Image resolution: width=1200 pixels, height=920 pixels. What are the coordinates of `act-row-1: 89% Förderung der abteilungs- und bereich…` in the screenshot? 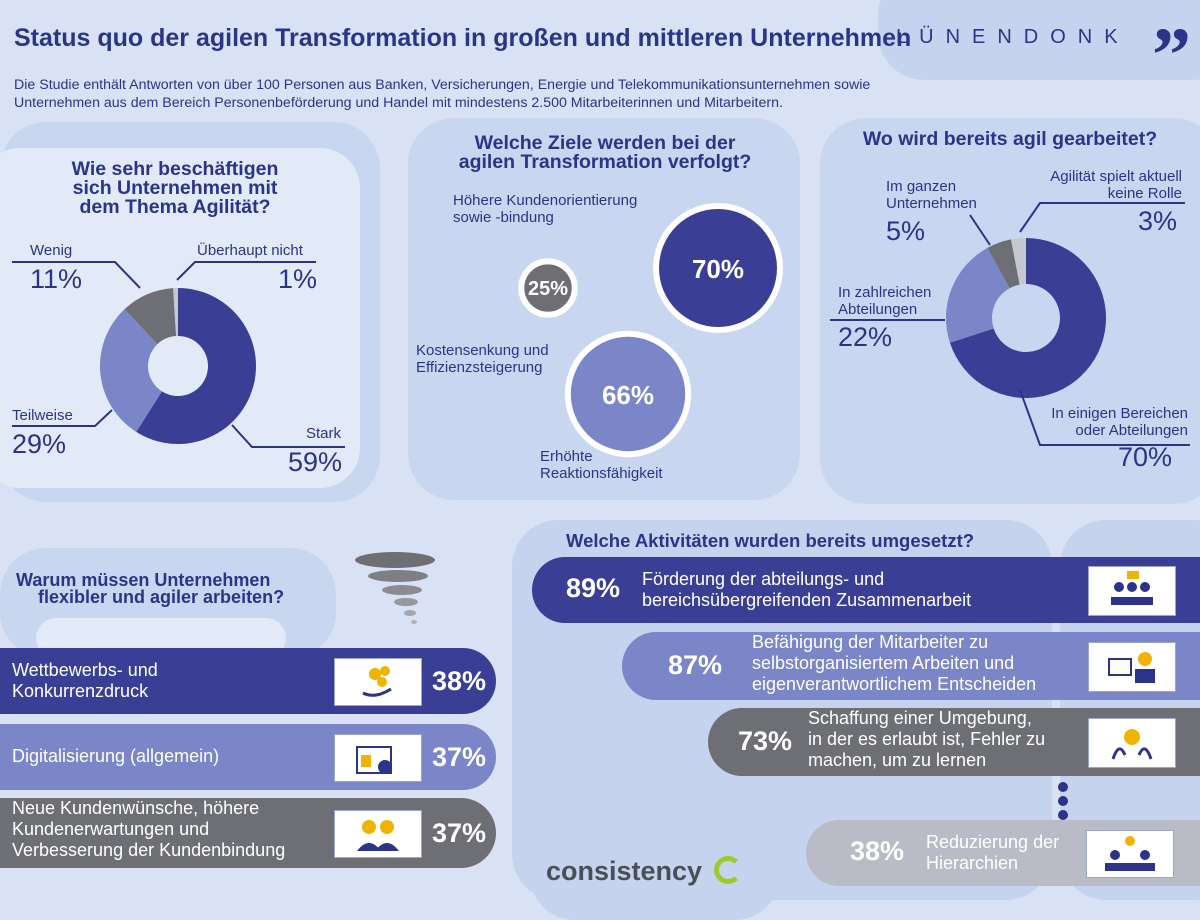 It's located at (866, 590).